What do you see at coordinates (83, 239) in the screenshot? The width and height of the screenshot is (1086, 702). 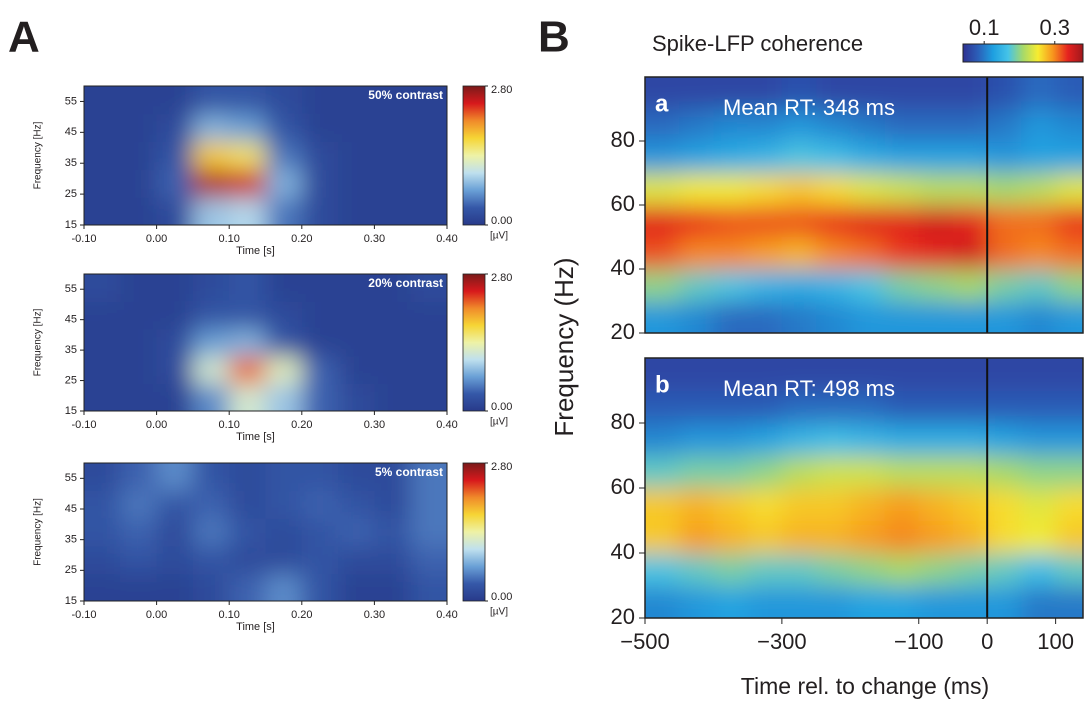 I see `x-tick-label: -0.10` at bounding box center [83, 239].